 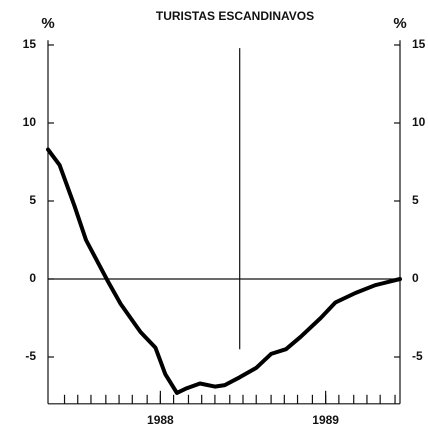 What do you see at coordinates (415, 278) in the screenshot?
I see `y2-tick-label: 0` at bounding box center [415, 278].